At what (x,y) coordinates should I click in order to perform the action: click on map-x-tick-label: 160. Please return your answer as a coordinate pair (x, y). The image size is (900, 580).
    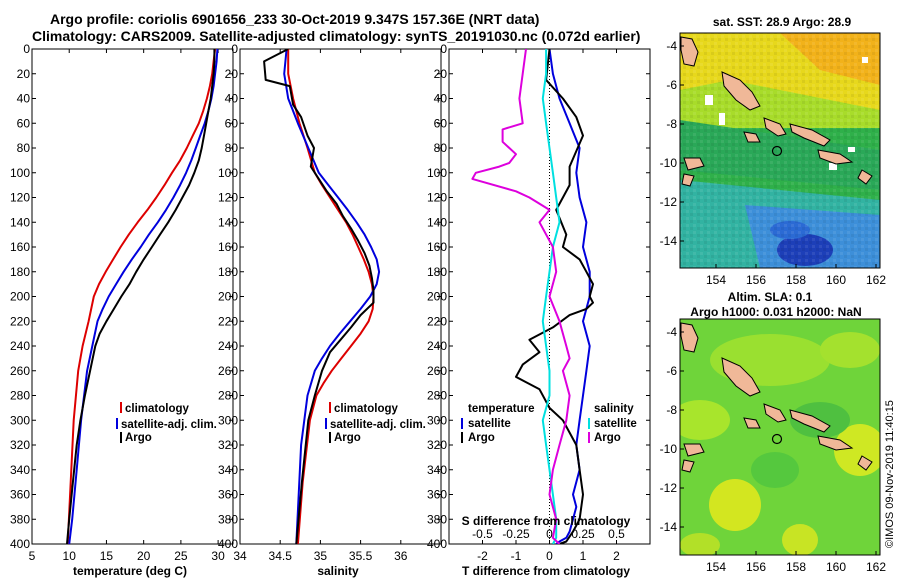
    Looking at the image, I should click on (836, 280).